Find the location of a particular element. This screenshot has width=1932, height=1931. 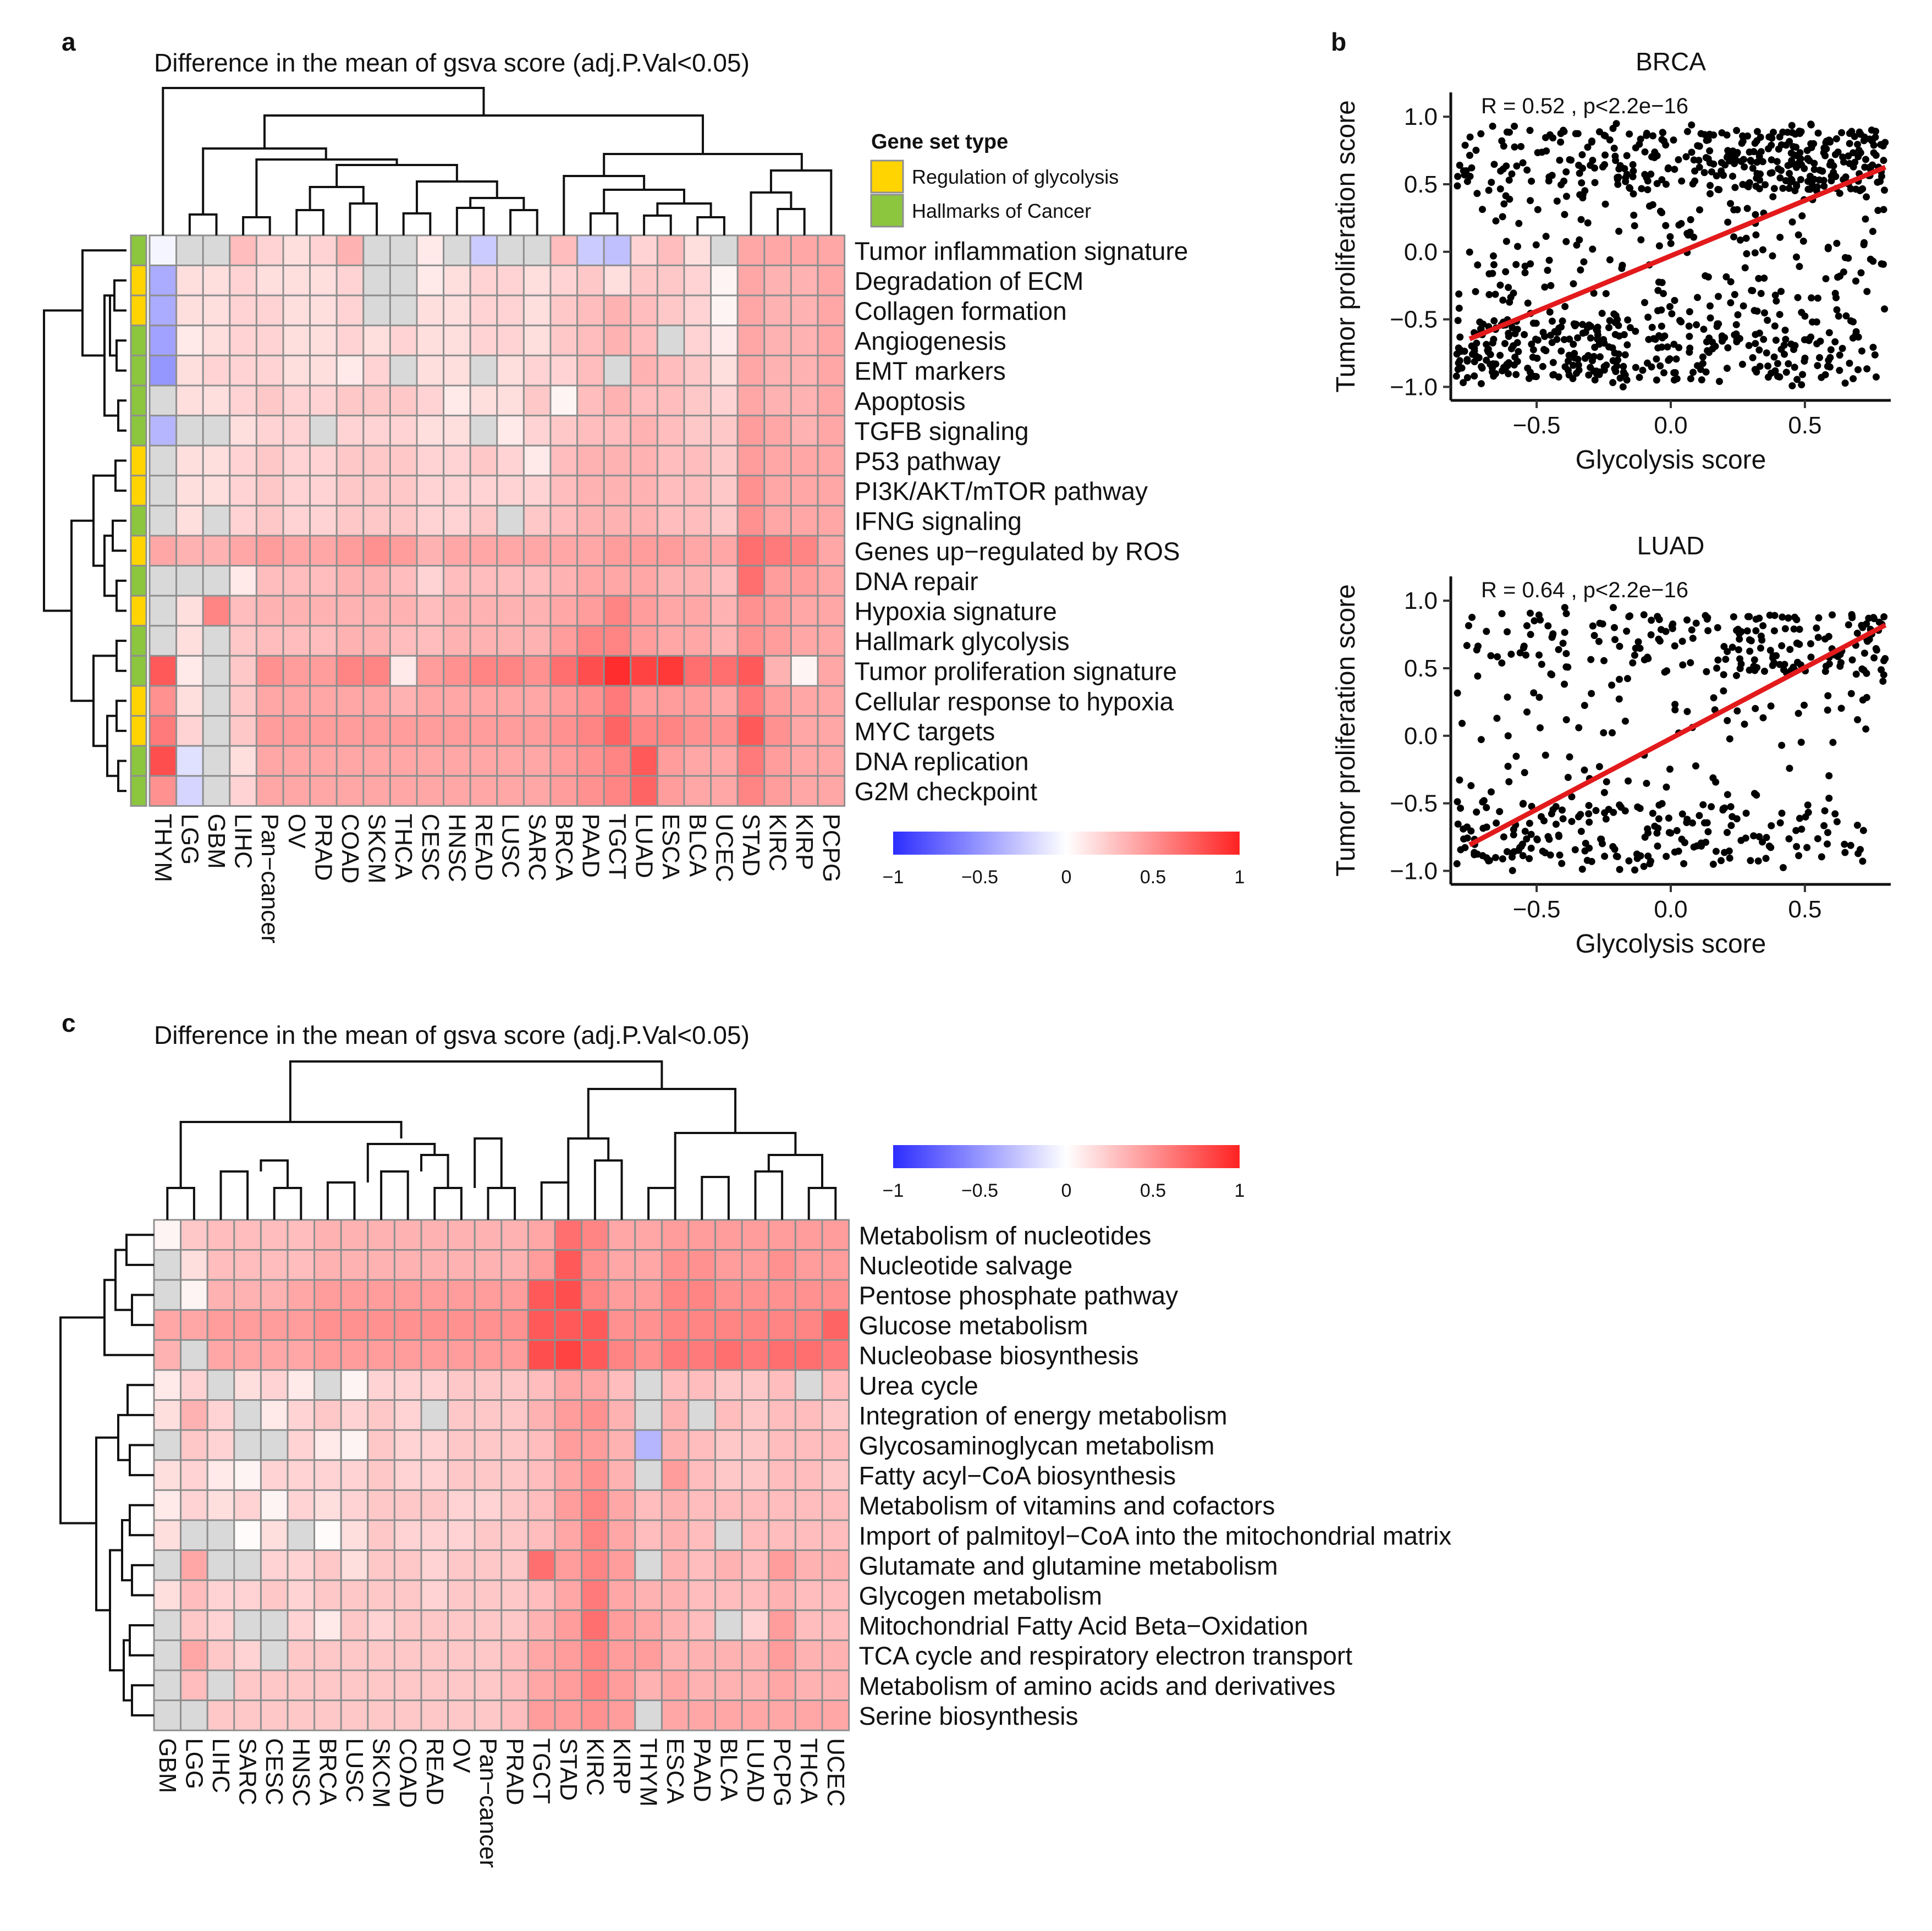

x-tick-label: 0.0 is located at coordinates (1670, 426).